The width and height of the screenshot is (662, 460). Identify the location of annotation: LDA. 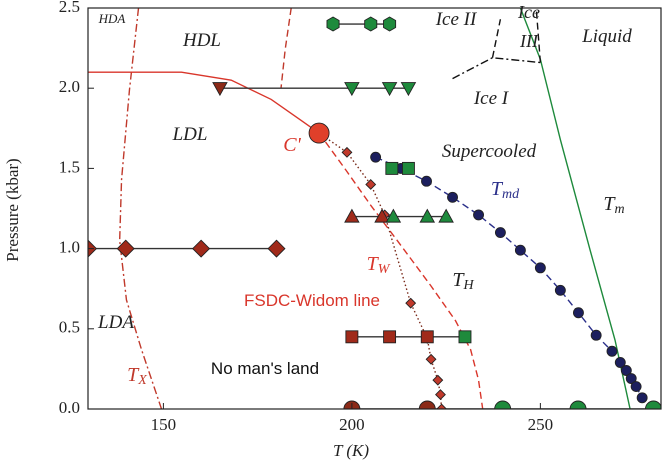
(115, 322).